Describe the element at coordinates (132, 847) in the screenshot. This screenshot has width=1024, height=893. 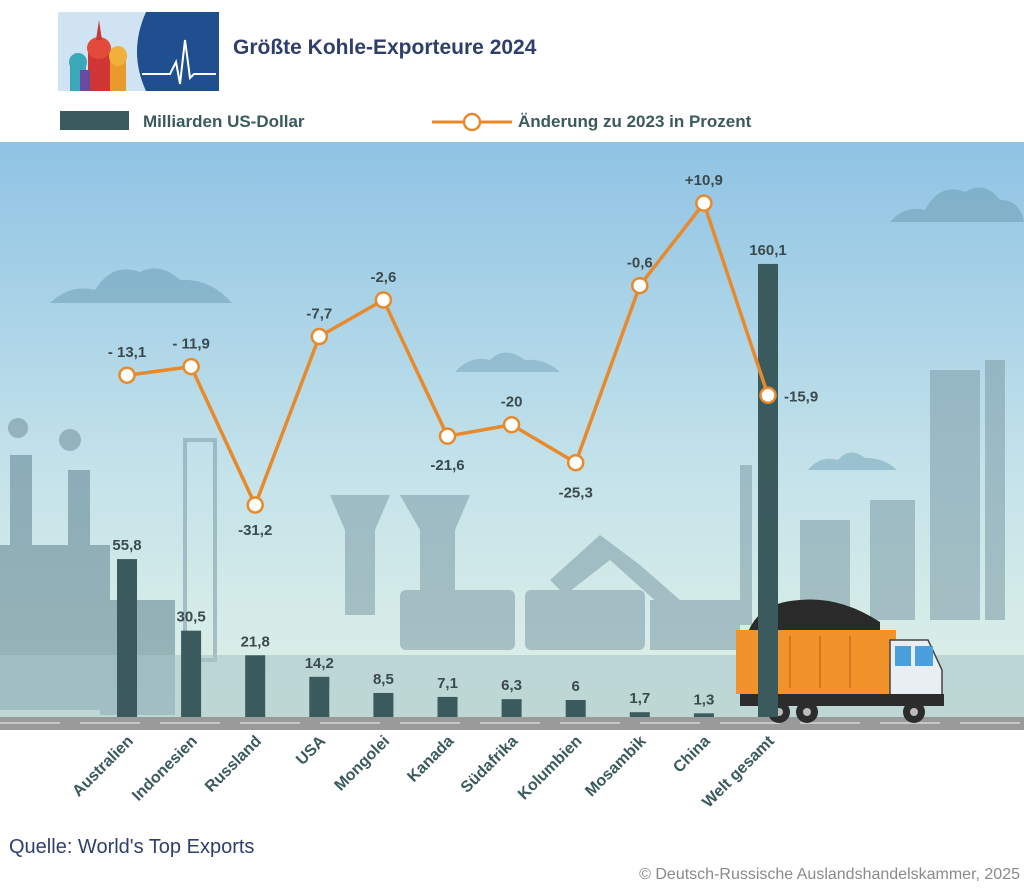
I see `source-note: Quelle: World's Top Exports` at that location.